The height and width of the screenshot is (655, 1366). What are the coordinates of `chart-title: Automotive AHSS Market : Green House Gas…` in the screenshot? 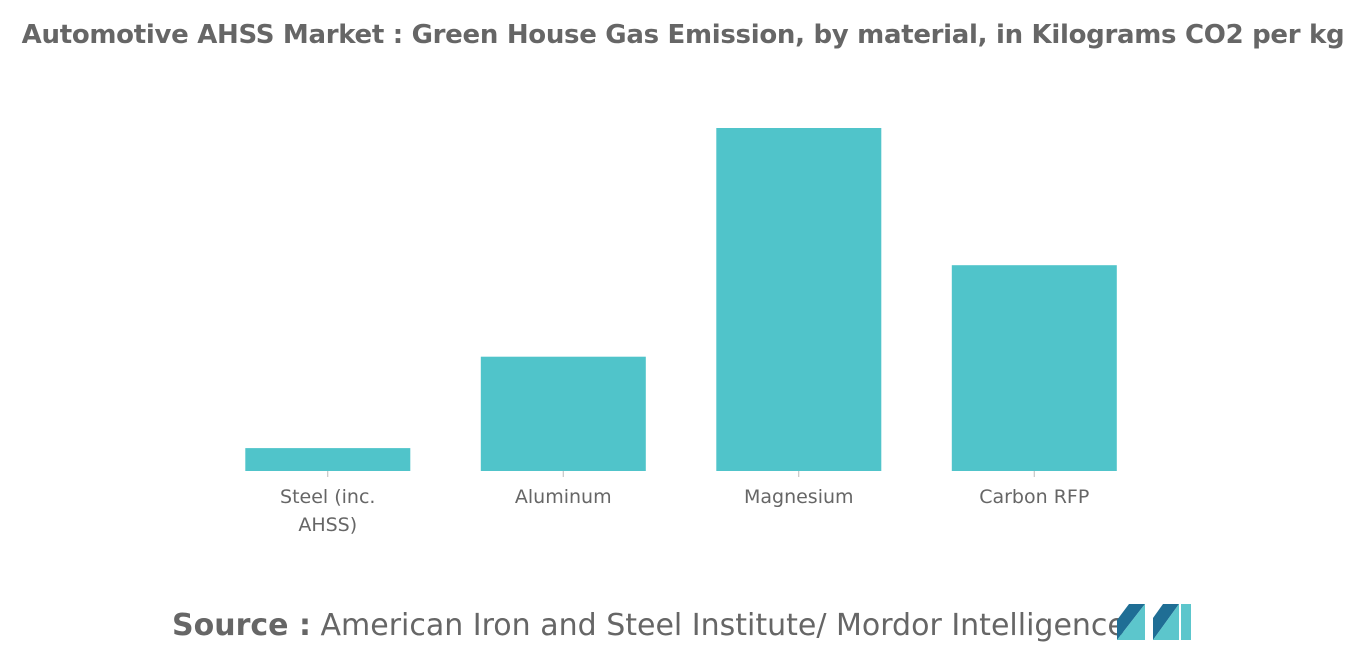 It's located at (683, 35).